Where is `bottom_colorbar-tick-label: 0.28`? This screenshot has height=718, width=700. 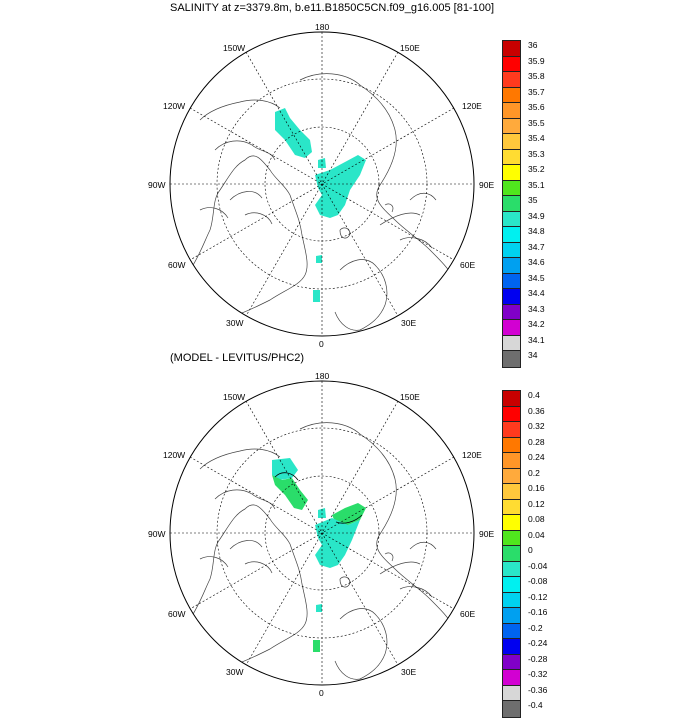 bottom_colorbar-tick-label: 0.28 is located at coordinates (536, 441).